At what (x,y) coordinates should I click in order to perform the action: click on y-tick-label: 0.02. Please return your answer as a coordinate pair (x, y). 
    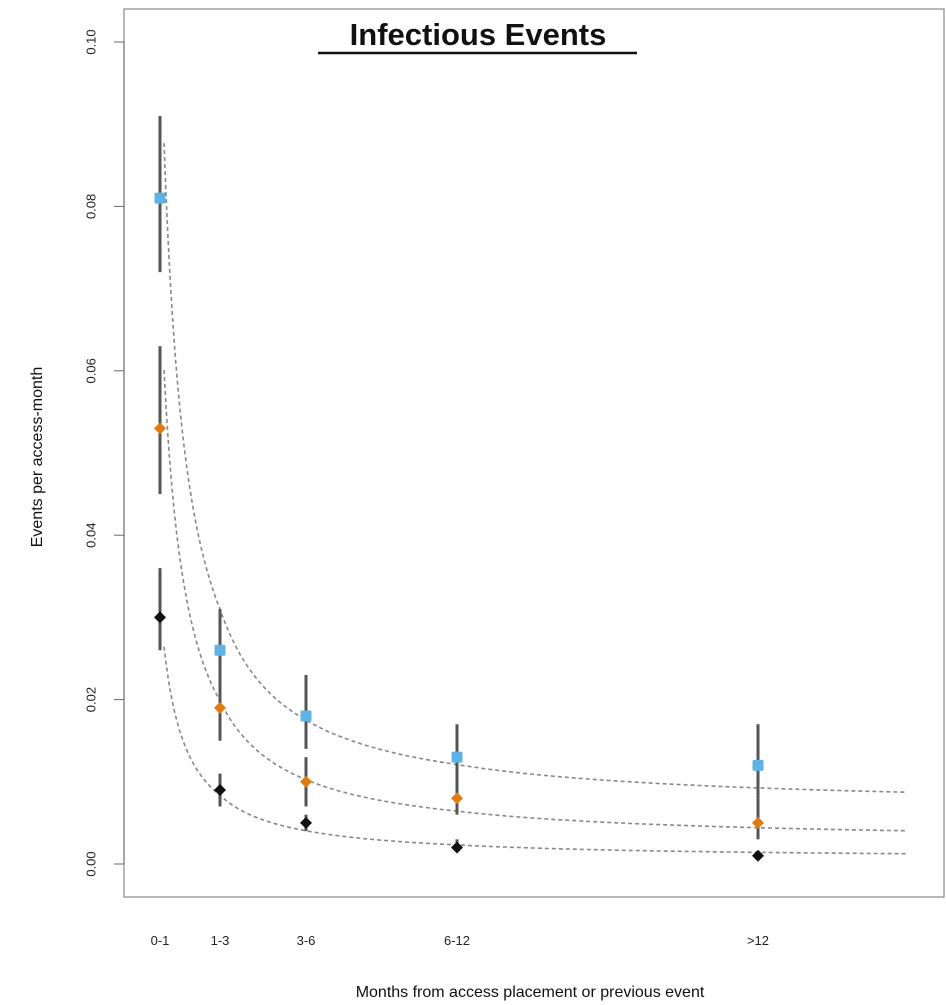
    Looking at the image, I should click on (90, 699).